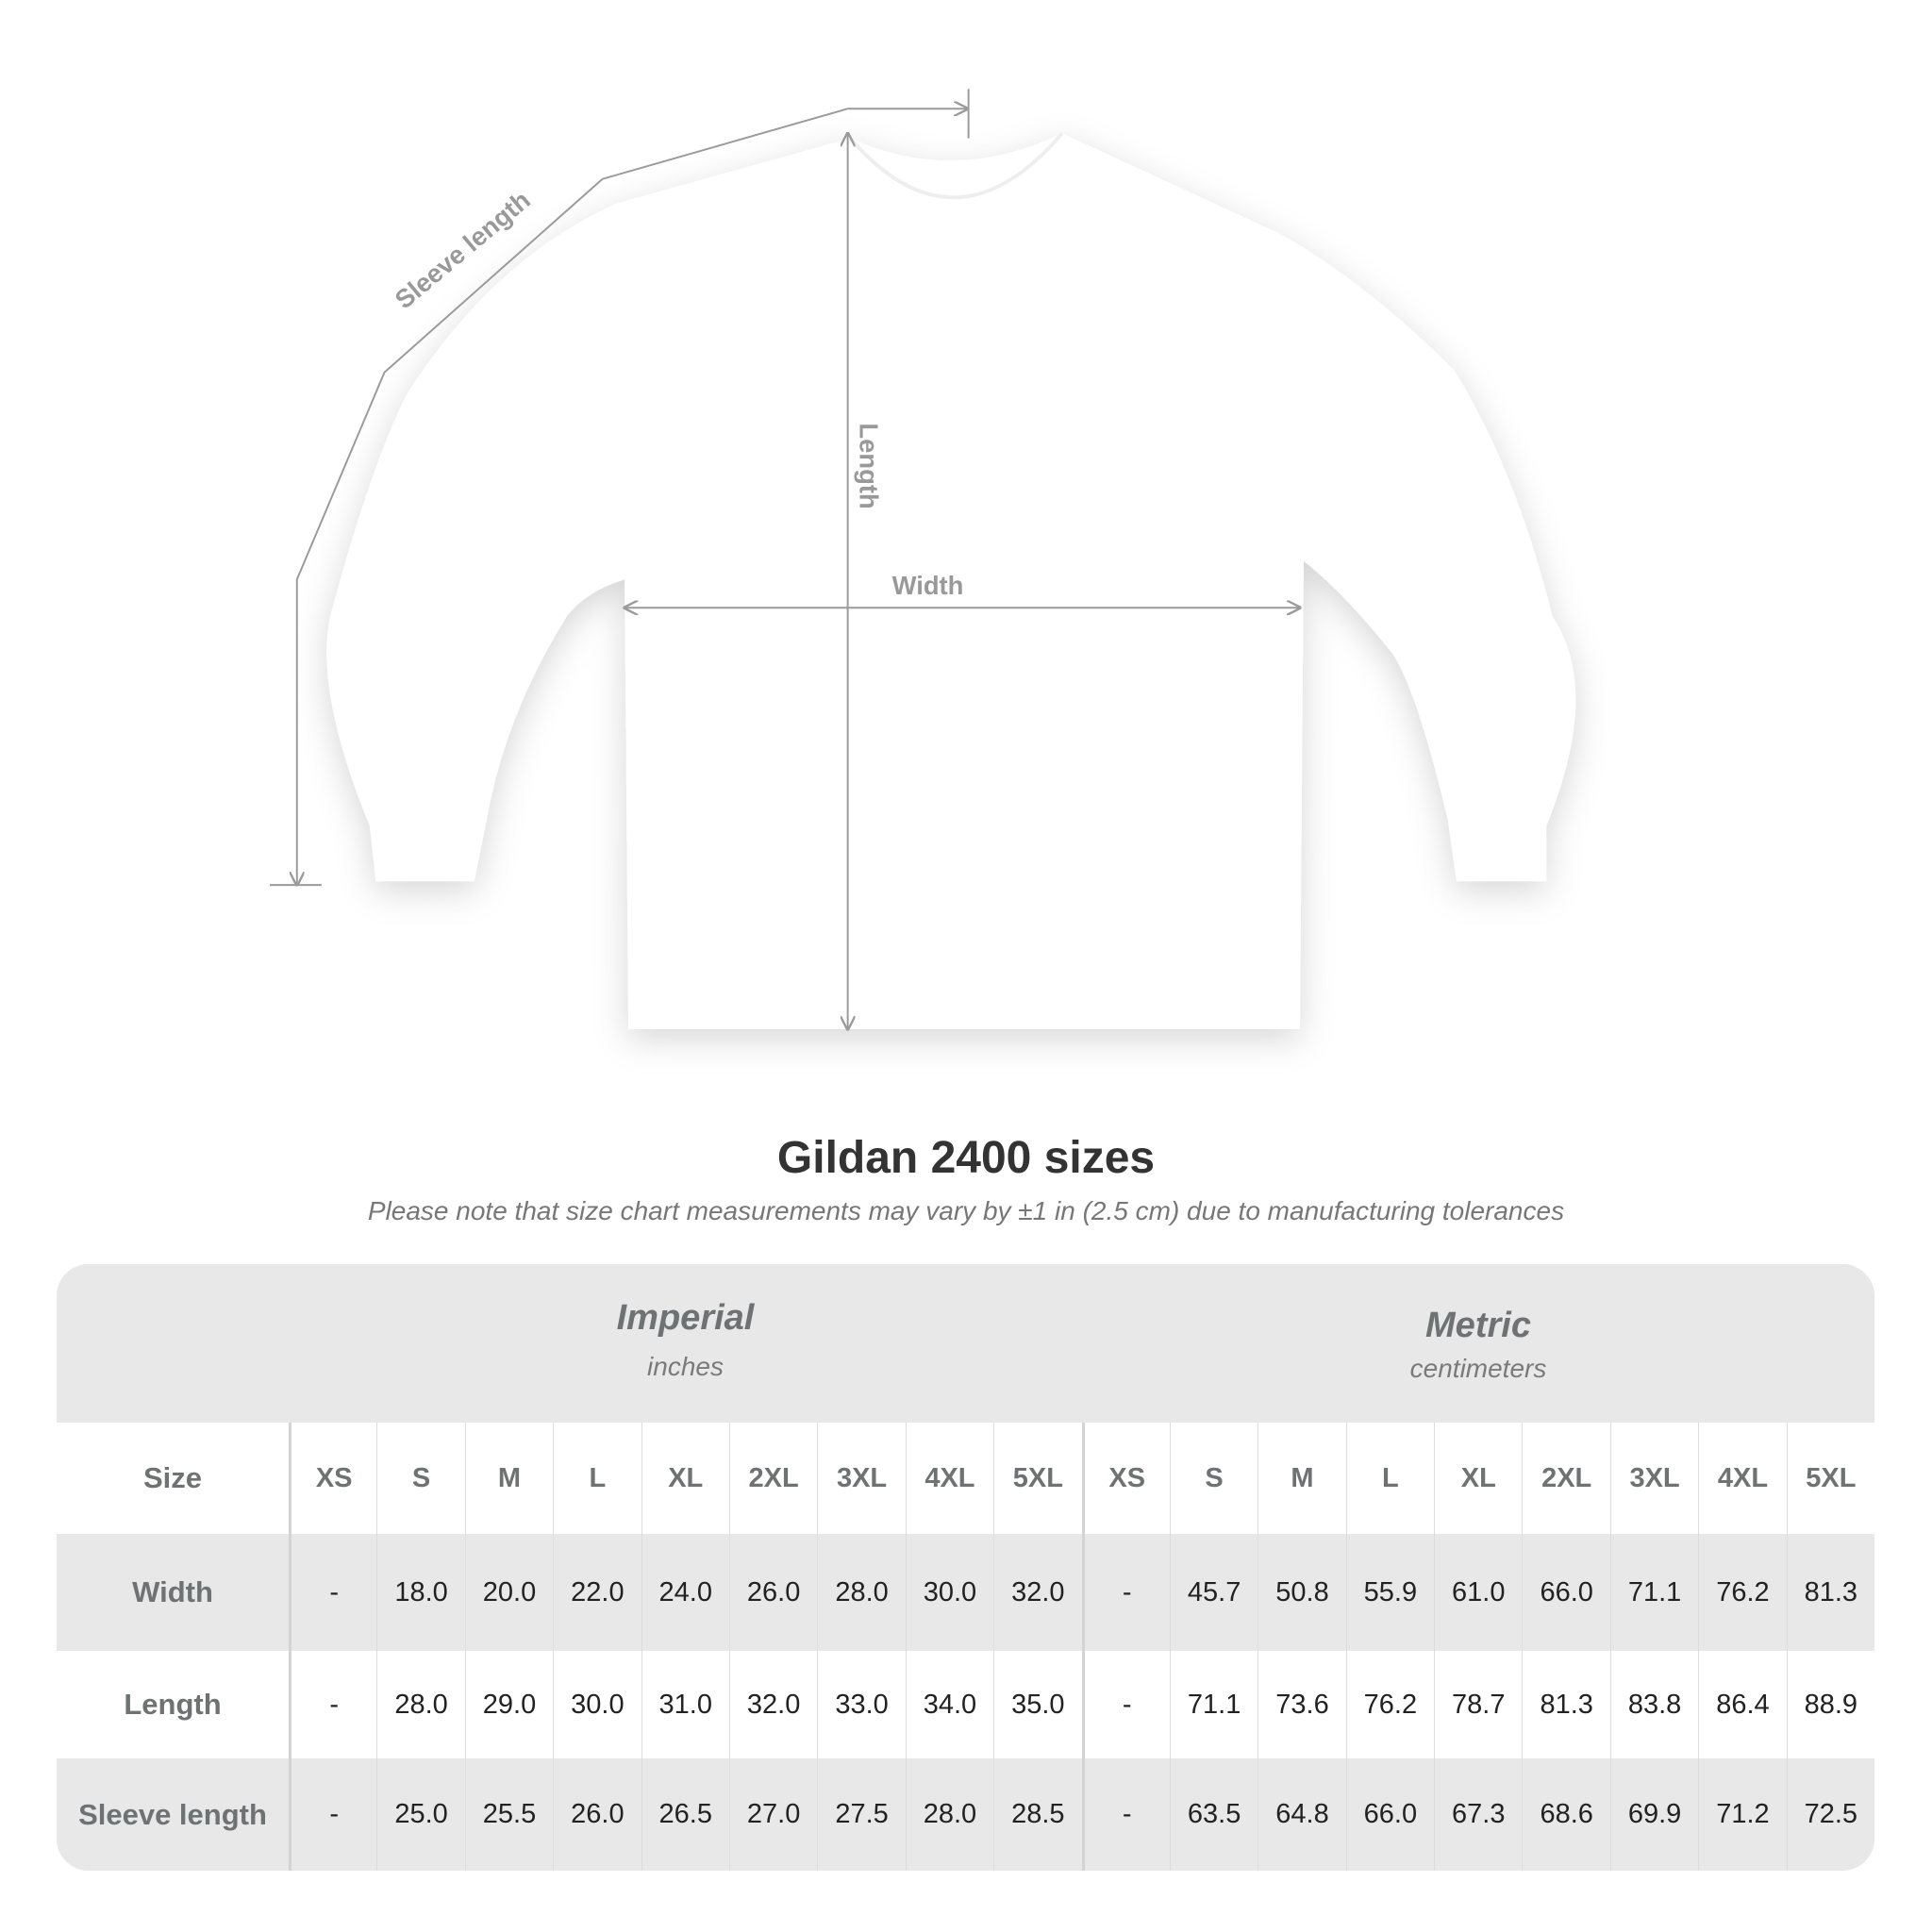  Describe the element at coordinates (1830, 1704) in the screenshot. I see `metric-value-cell: 88.9` at that location.